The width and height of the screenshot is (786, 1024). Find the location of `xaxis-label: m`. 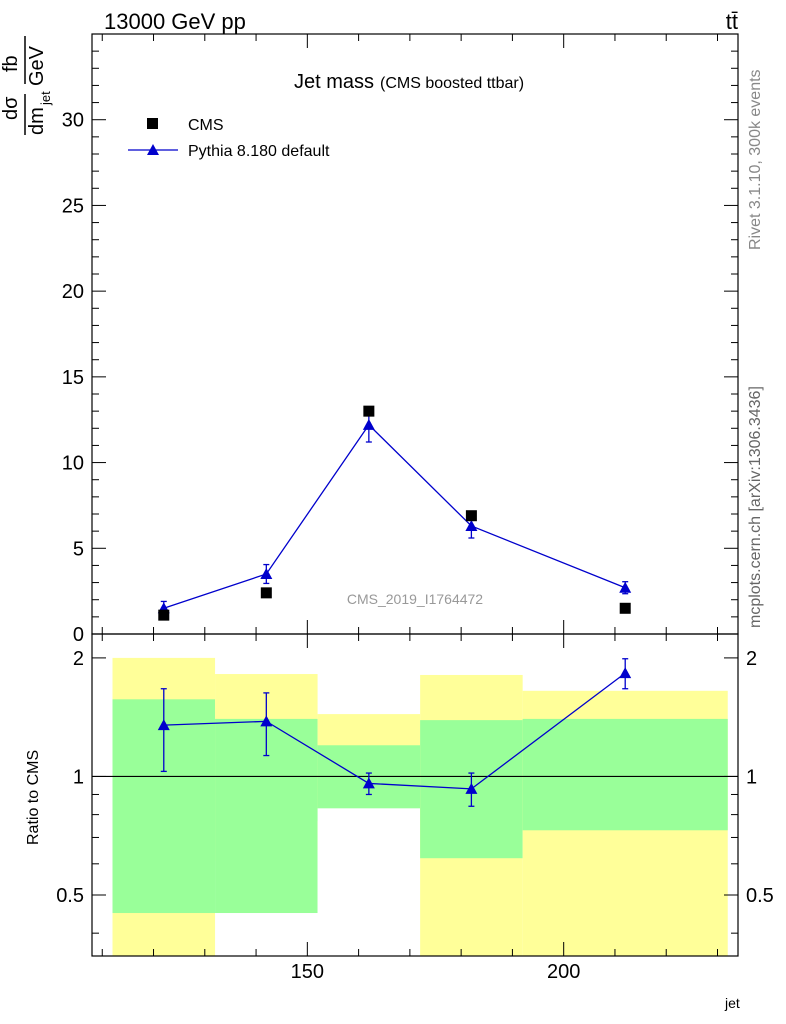

xaxis-label: m is located at coordinates (713, 2).